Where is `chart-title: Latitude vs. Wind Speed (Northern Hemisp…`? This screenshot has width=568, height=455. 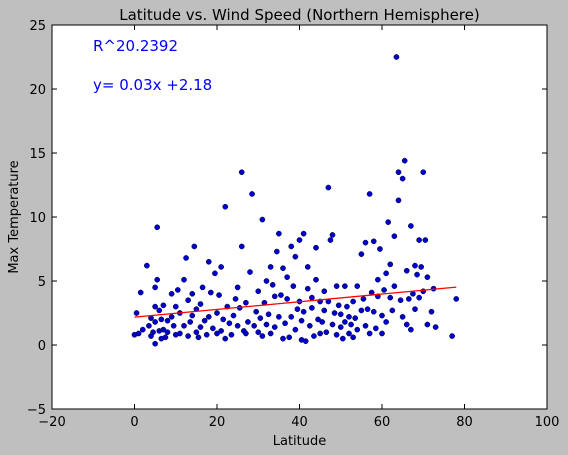
chart-title: Latitude vs. Wind Speed (Northern Hemisp… is located at coordinates (299, 15).